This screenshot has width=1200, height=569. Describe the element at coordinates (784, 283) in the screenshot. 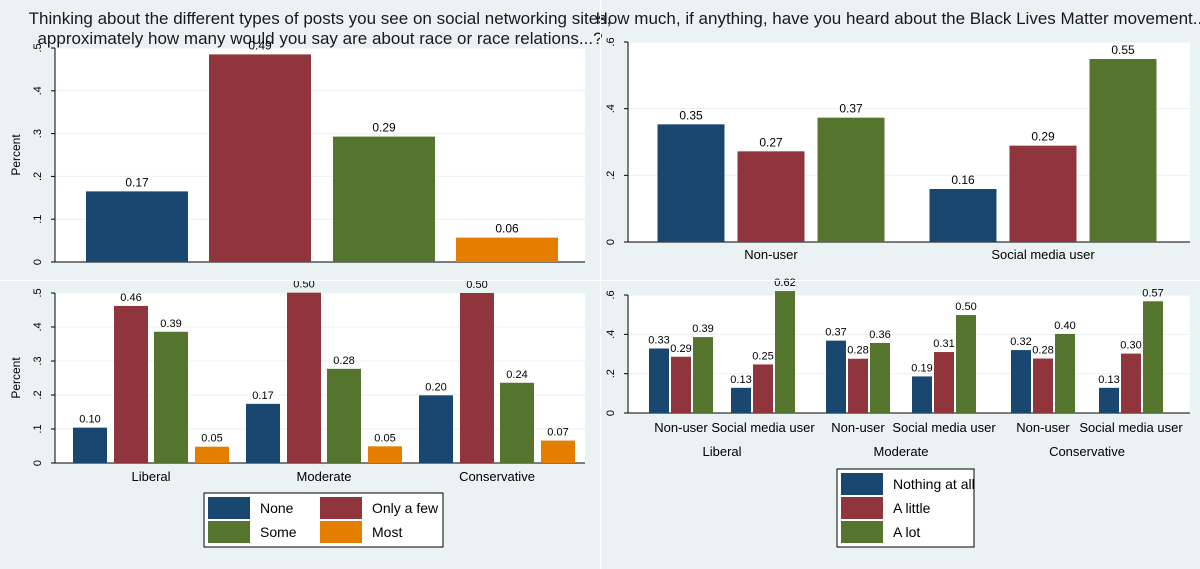

I see `series-a-lot-value-label: 0.62` at that location.